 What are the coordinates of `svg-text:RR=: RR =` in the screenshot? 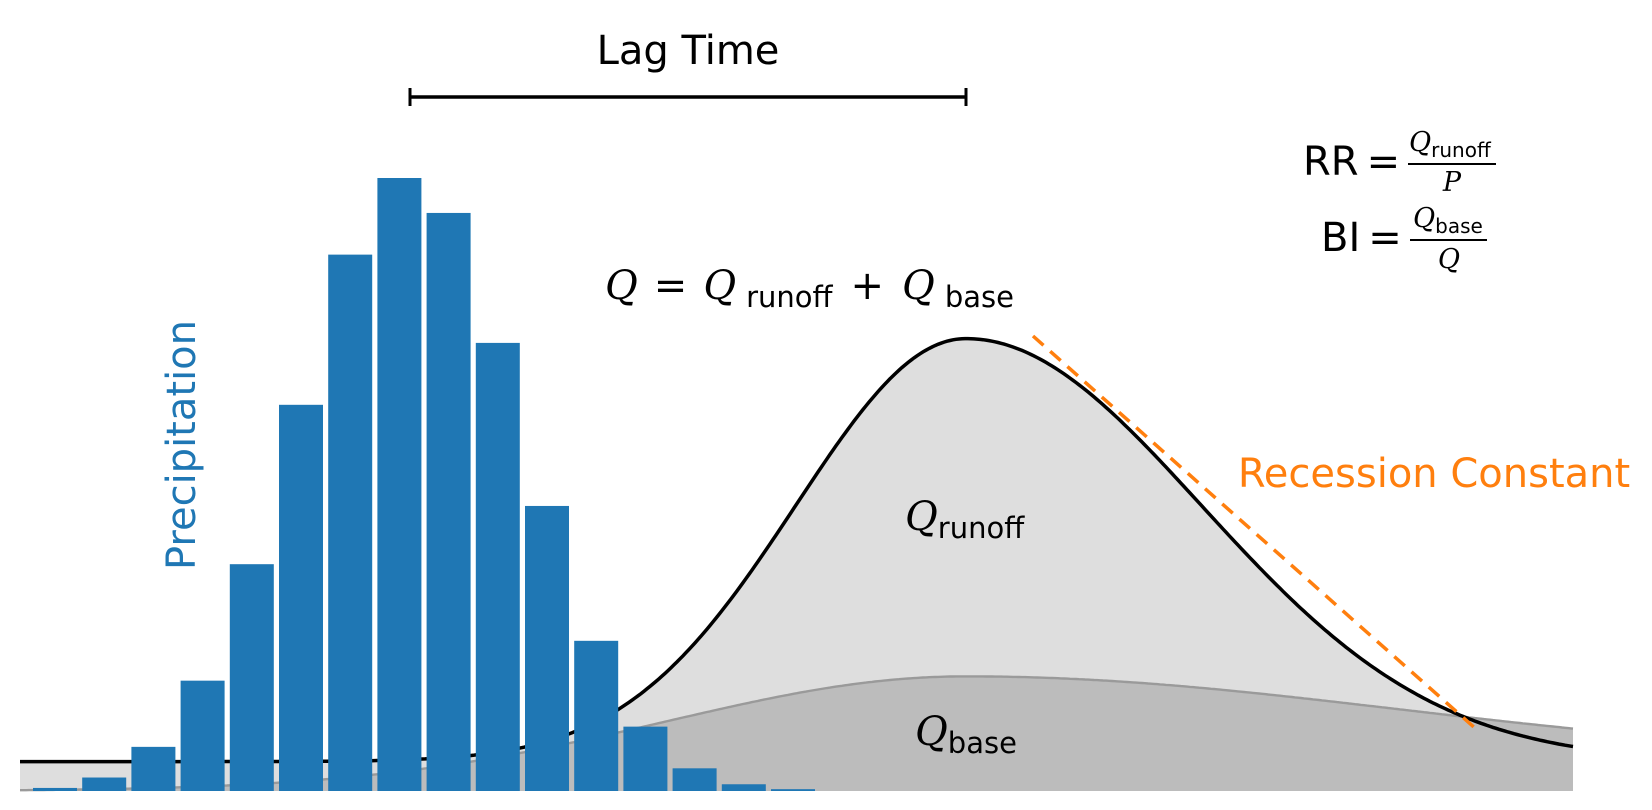 It's located at (1351, 162).